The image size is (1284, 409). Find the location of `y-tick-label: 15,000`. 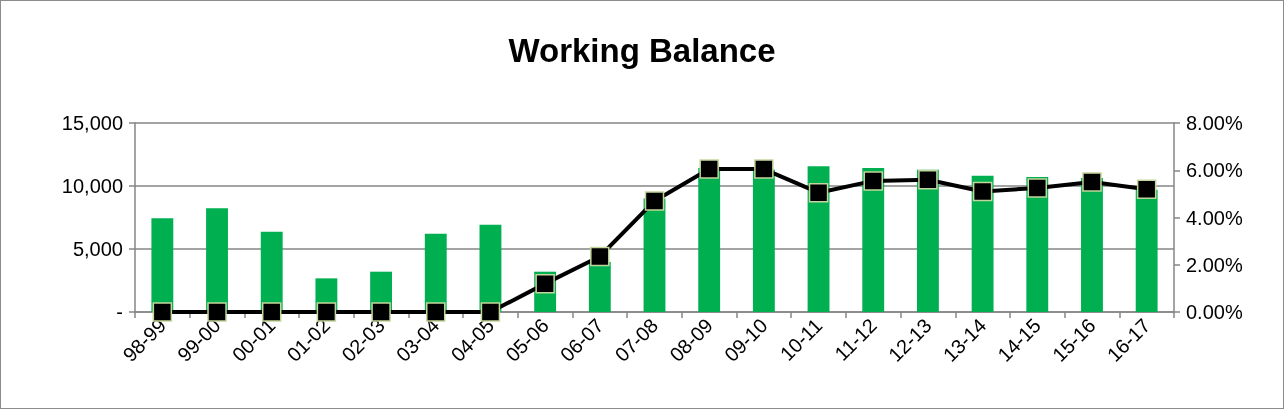

y-tick-label: 15,000 is located at coordinates (92, 123).